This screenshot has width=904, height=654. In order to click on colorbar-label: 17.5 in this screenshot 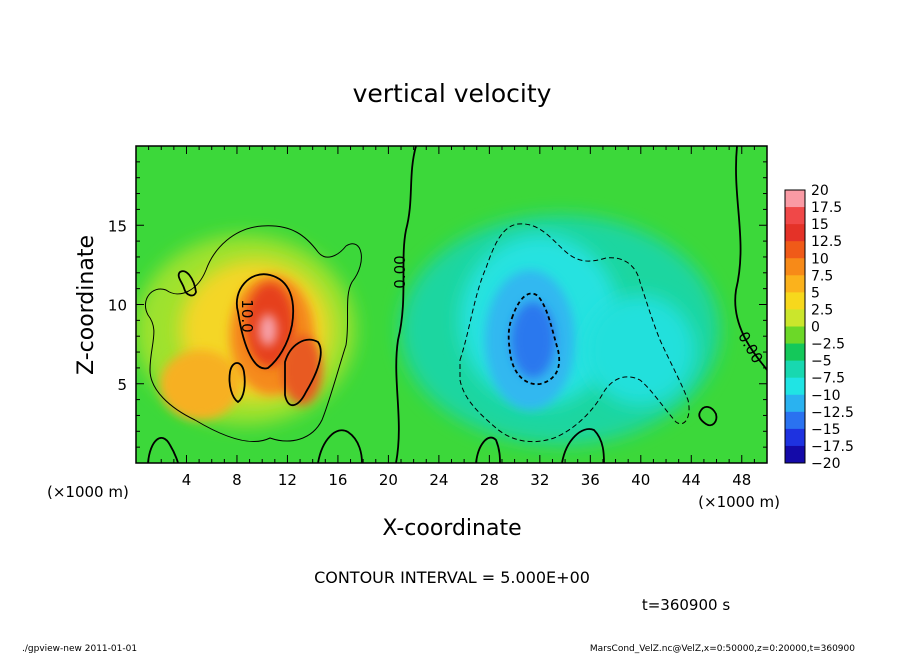, I will do `click(826, 208)`.